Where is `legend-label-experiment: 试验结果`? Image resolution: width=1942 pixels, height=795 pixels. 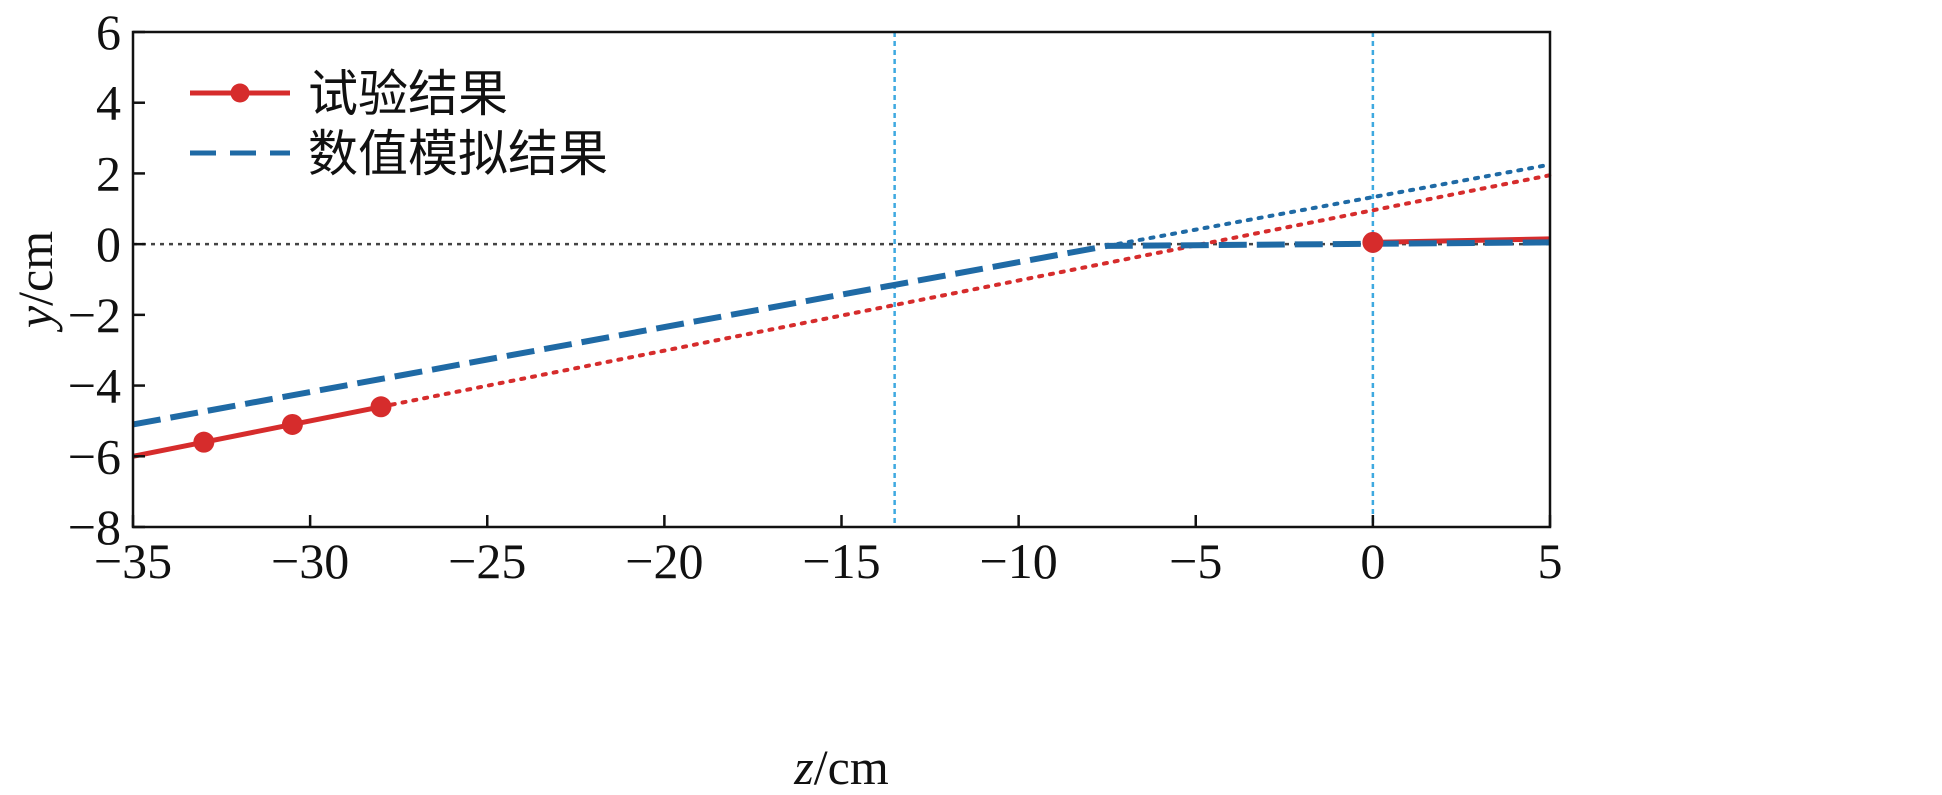
legend-label-experiment: 试验结果 is located at coordinates (408, 94).